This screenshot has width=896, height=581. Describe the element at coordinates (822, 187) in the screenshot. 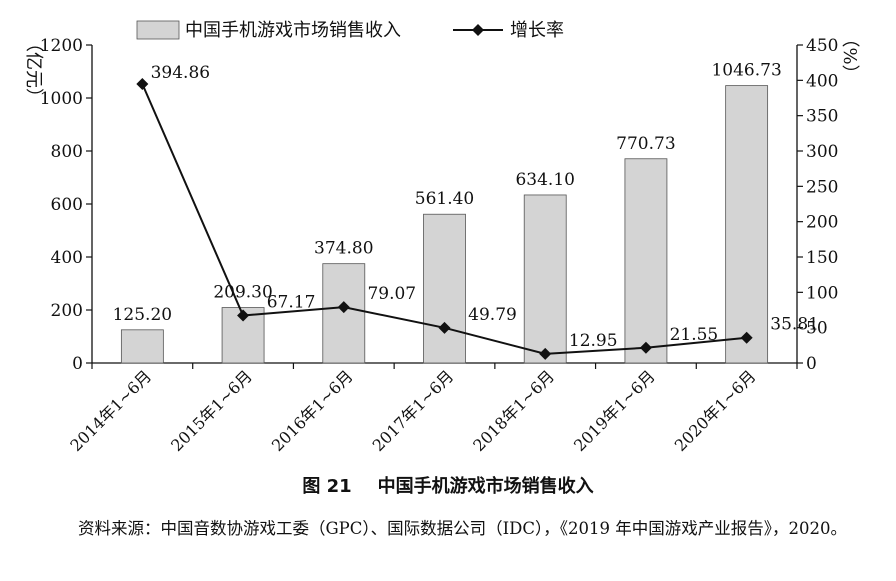

I see `right-tick-label: 250` at that location.